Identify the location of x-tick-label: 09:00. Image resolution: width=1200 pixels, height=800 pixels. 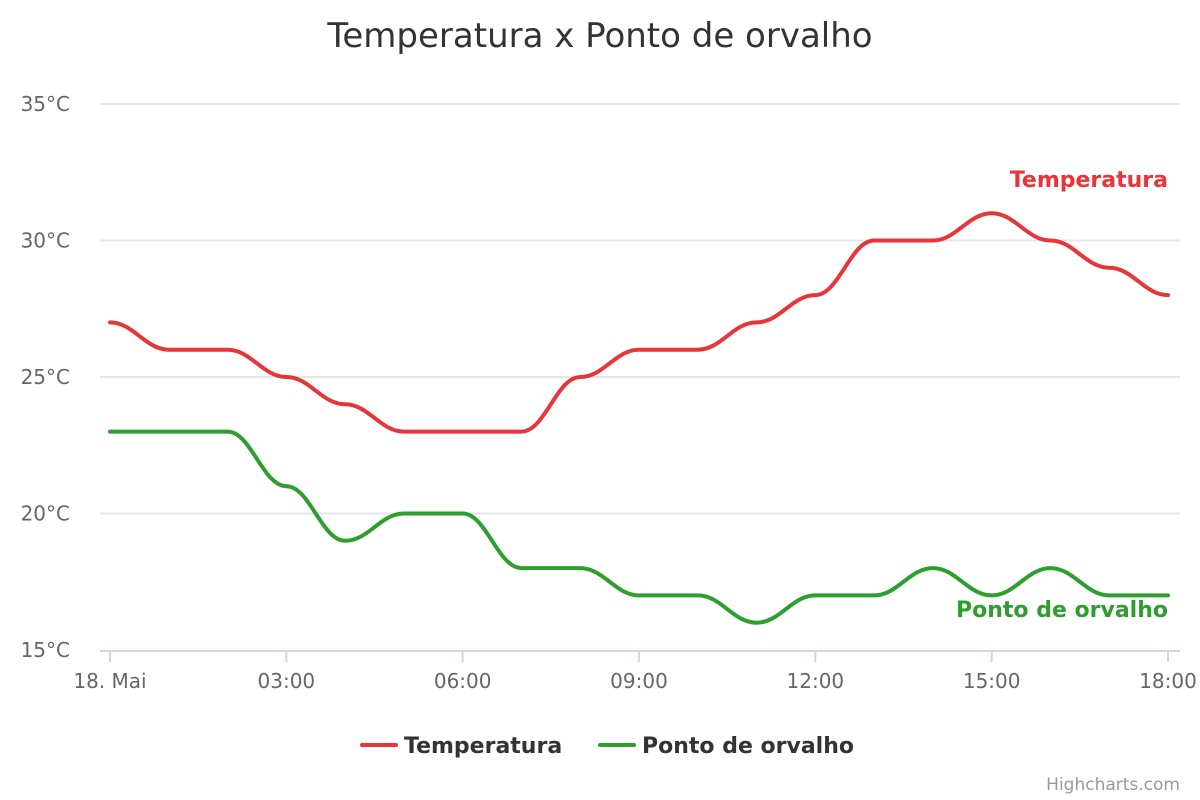
(639, 681).